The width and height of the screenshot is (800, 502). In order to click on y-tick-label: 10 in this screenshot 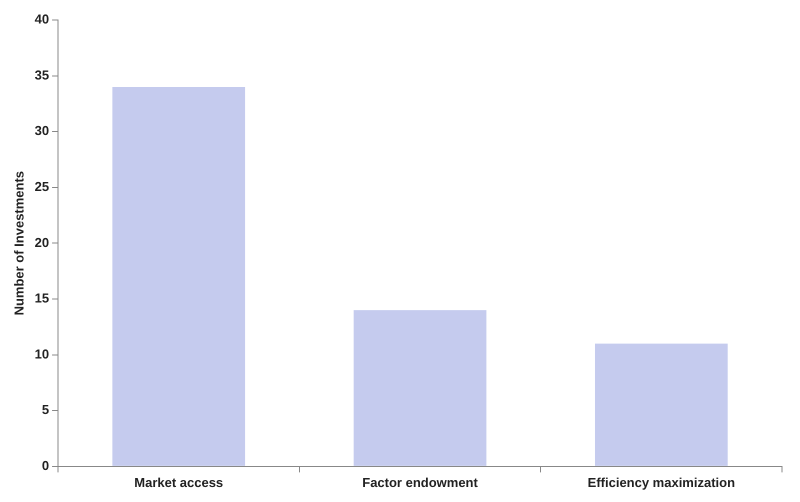, I will do `click(42, 354)`.